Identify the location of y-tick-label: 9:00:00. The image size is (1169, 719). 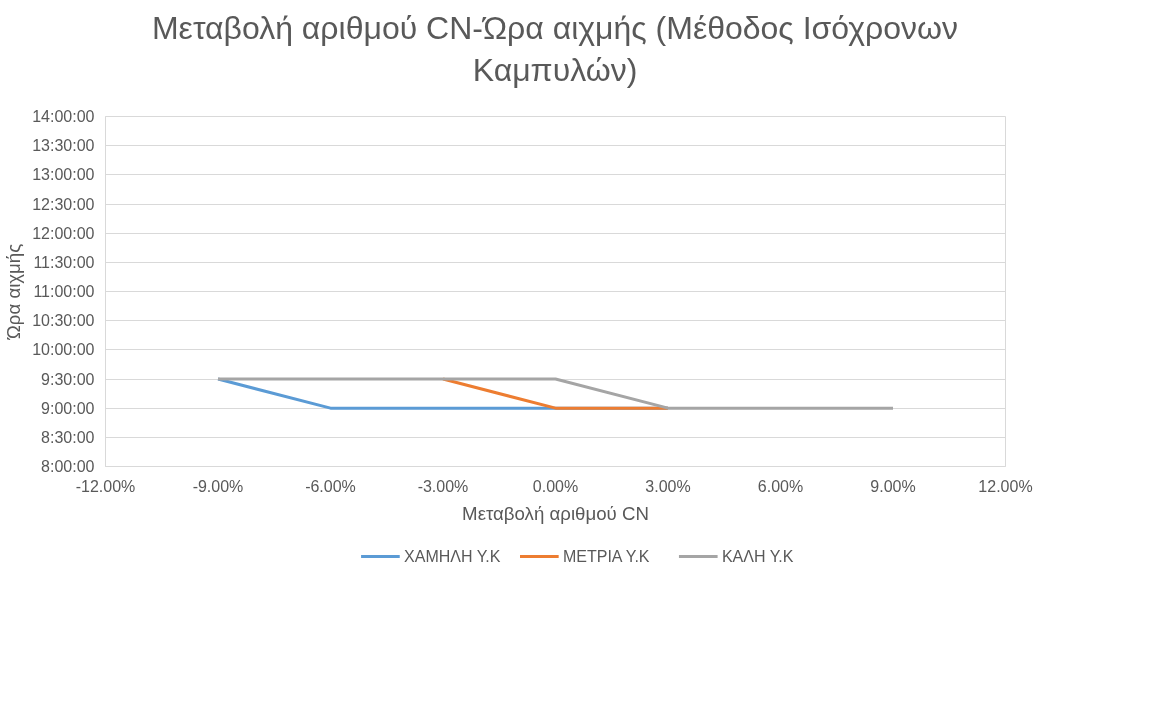
(68, 408).